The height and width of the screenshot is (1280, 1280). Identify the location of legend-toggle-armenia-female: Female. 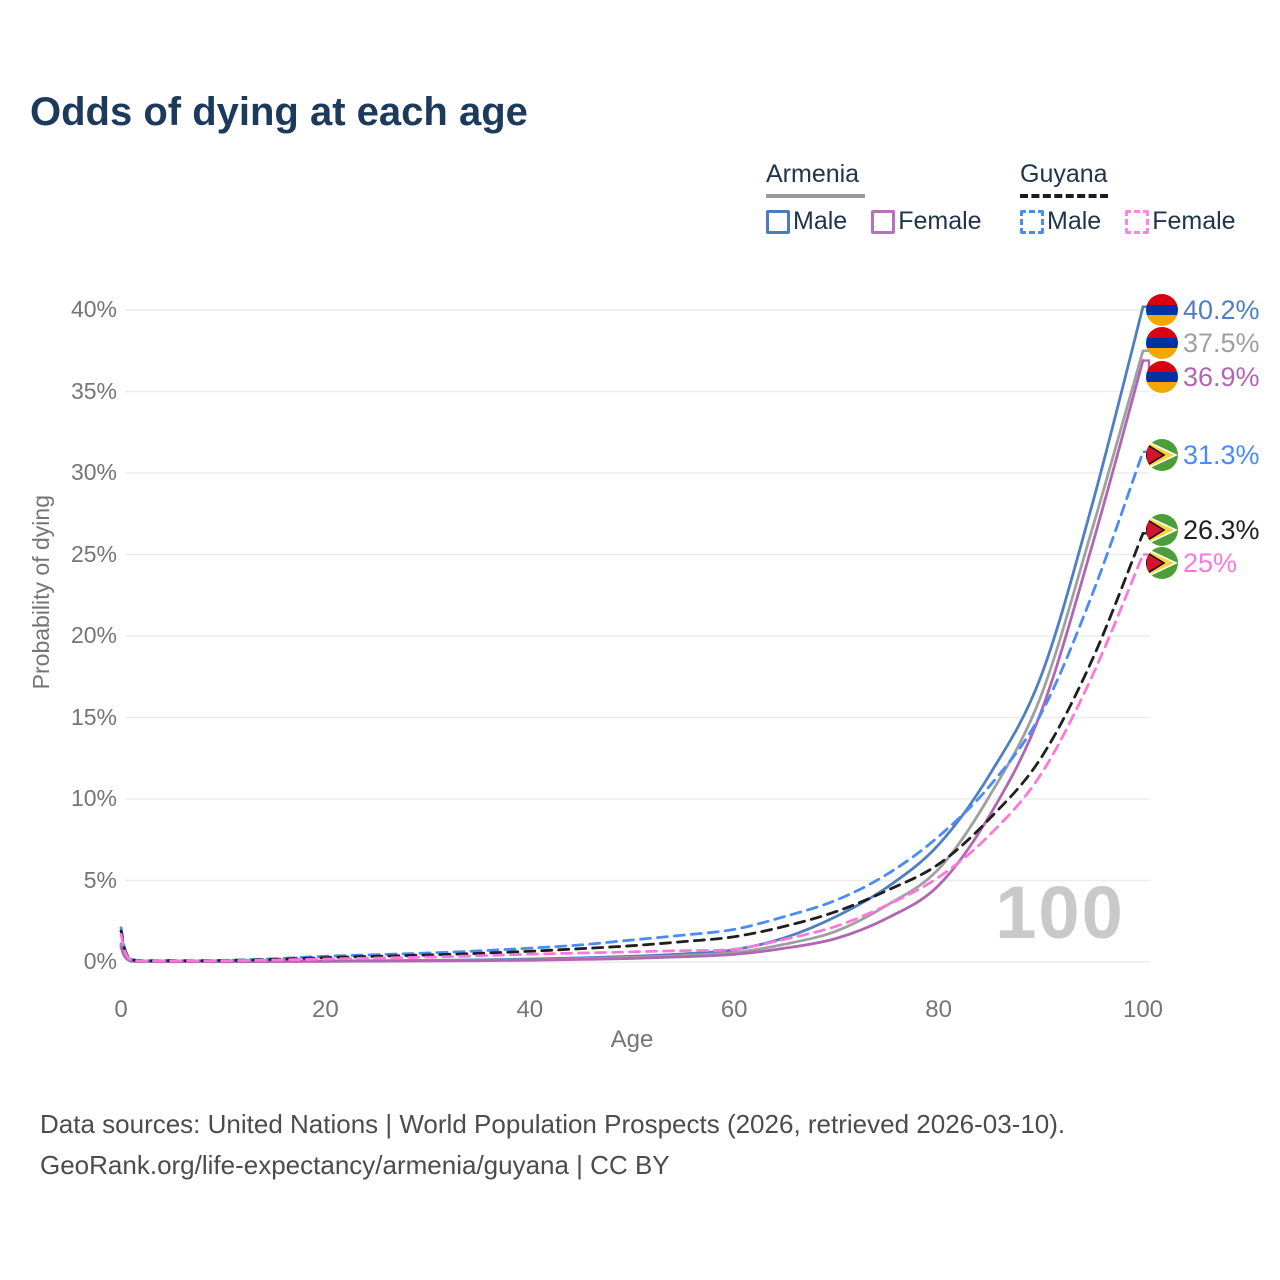
(926, 221).